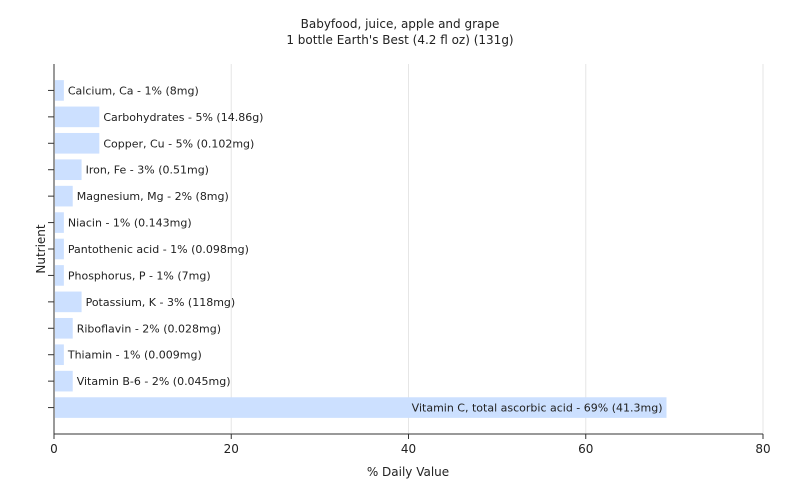 This screenshot has width=800, height=504. I want to click on x-axis-label: % Daily Value, so click(408, 472).